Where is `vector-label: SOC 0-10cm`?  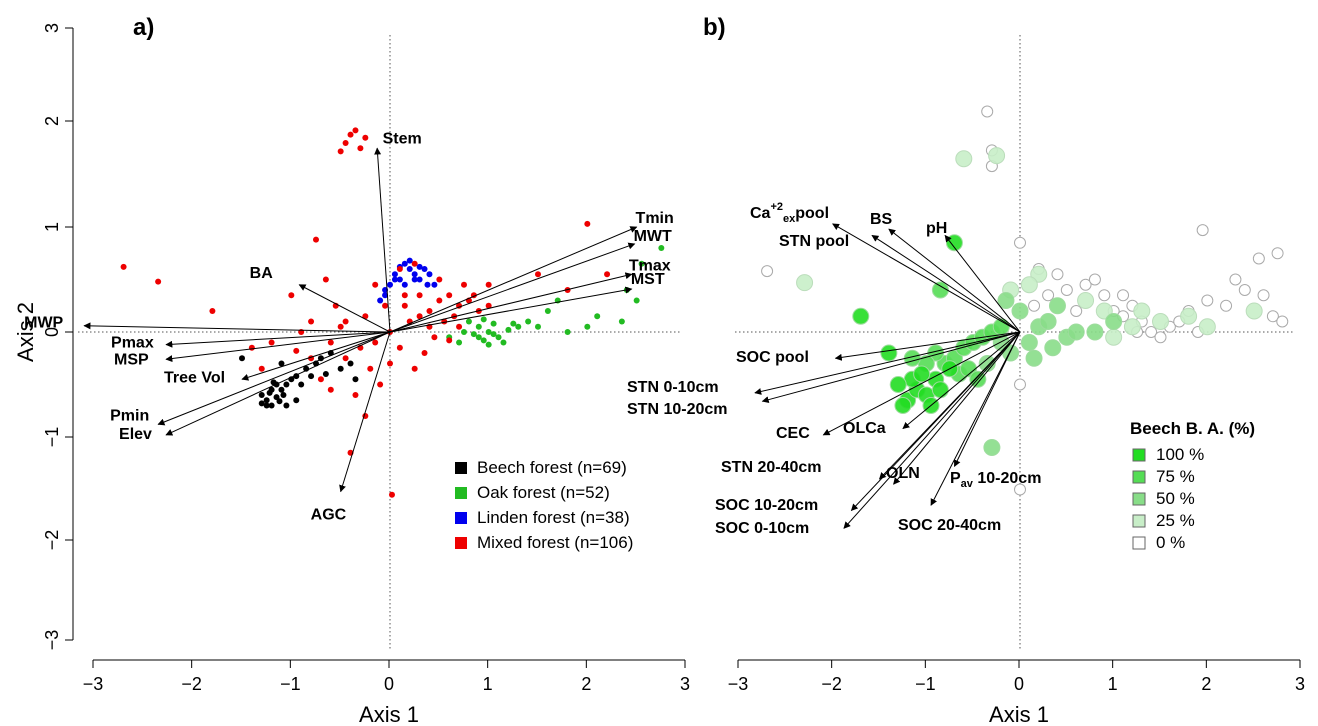 vector-label: SOC 0-10cm is located at coordinates (762, 528).